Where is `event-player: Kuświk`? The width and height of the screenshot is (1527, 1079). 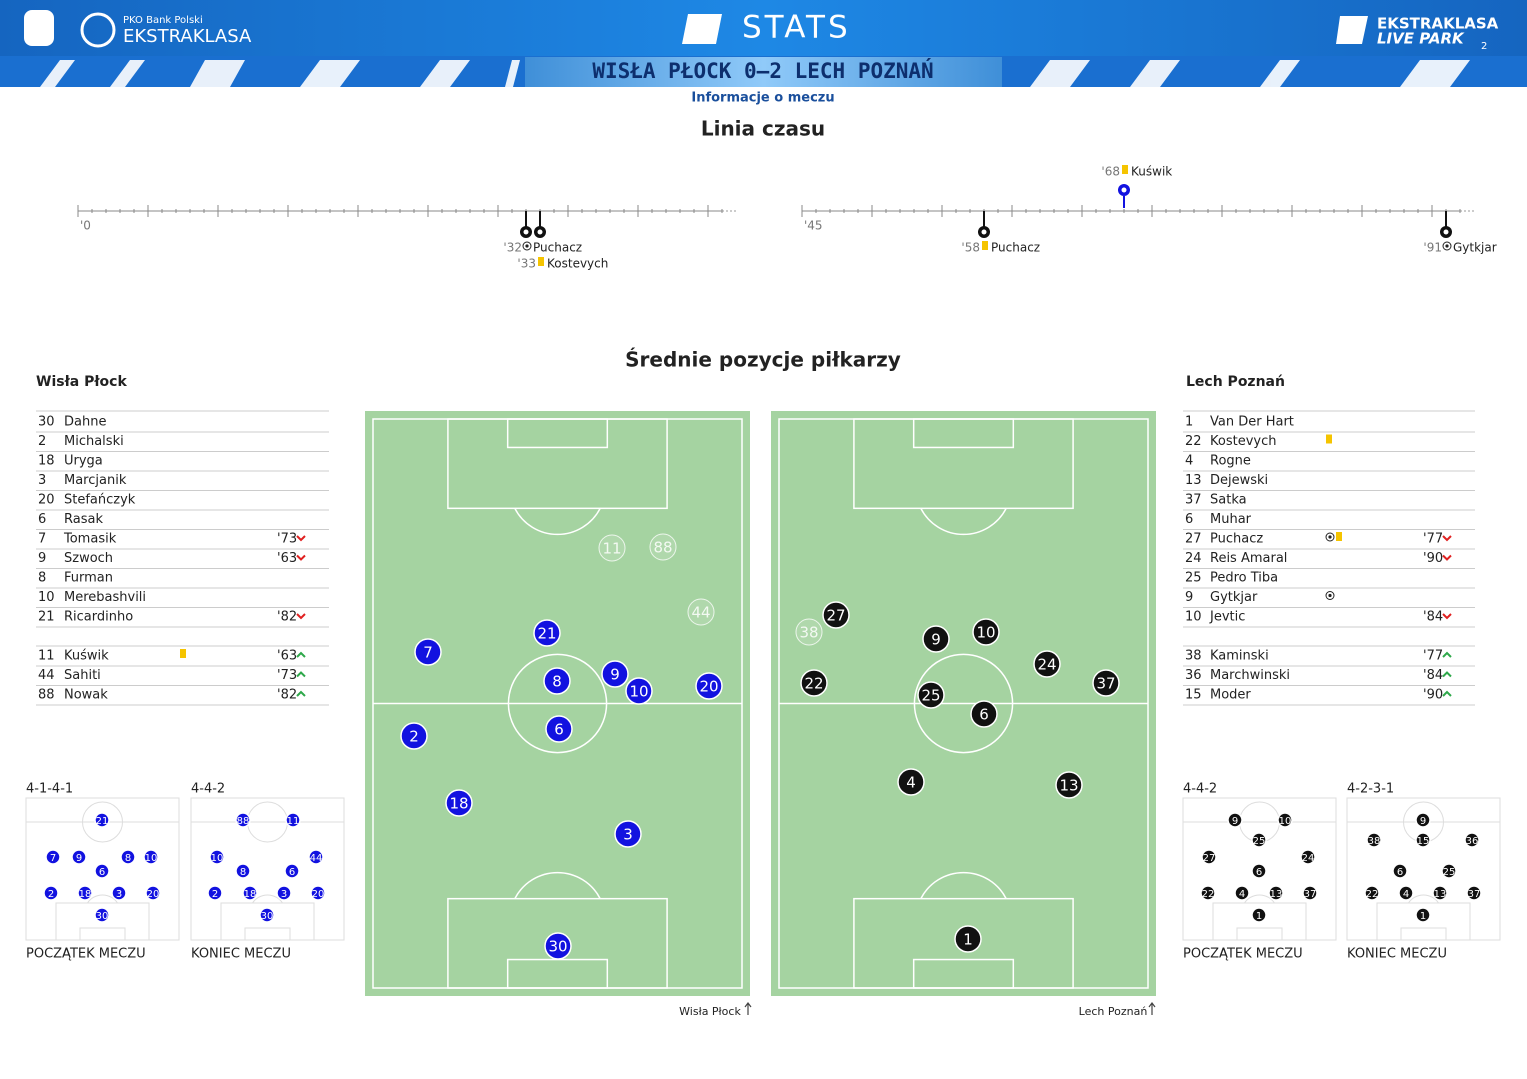 event-player: Kuświk is located at coordinates (1151, 172).